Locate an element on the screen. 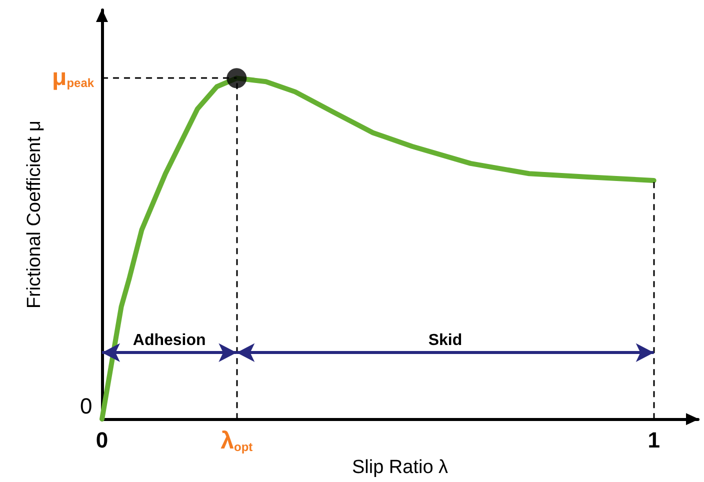 The width and height of the screenshot is (704, 482). ref-line-label: μ$_{peak}$ is located at coordinates (73, 78).